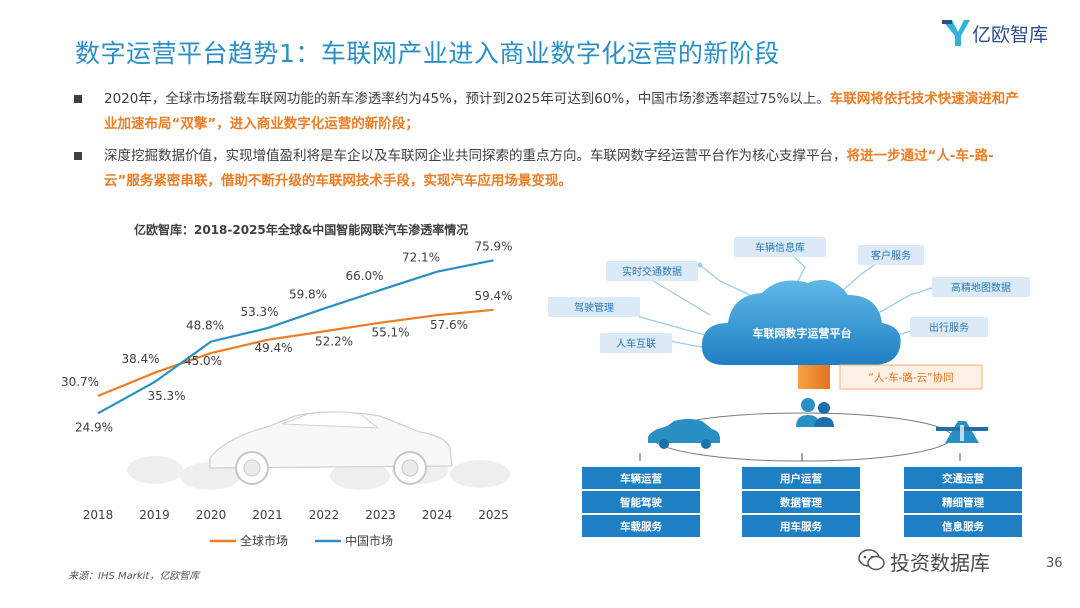 Image resolution: width=1080 pixels, height=608 pixels. I want to click on data-label: 30.7%, so click(80, 382).